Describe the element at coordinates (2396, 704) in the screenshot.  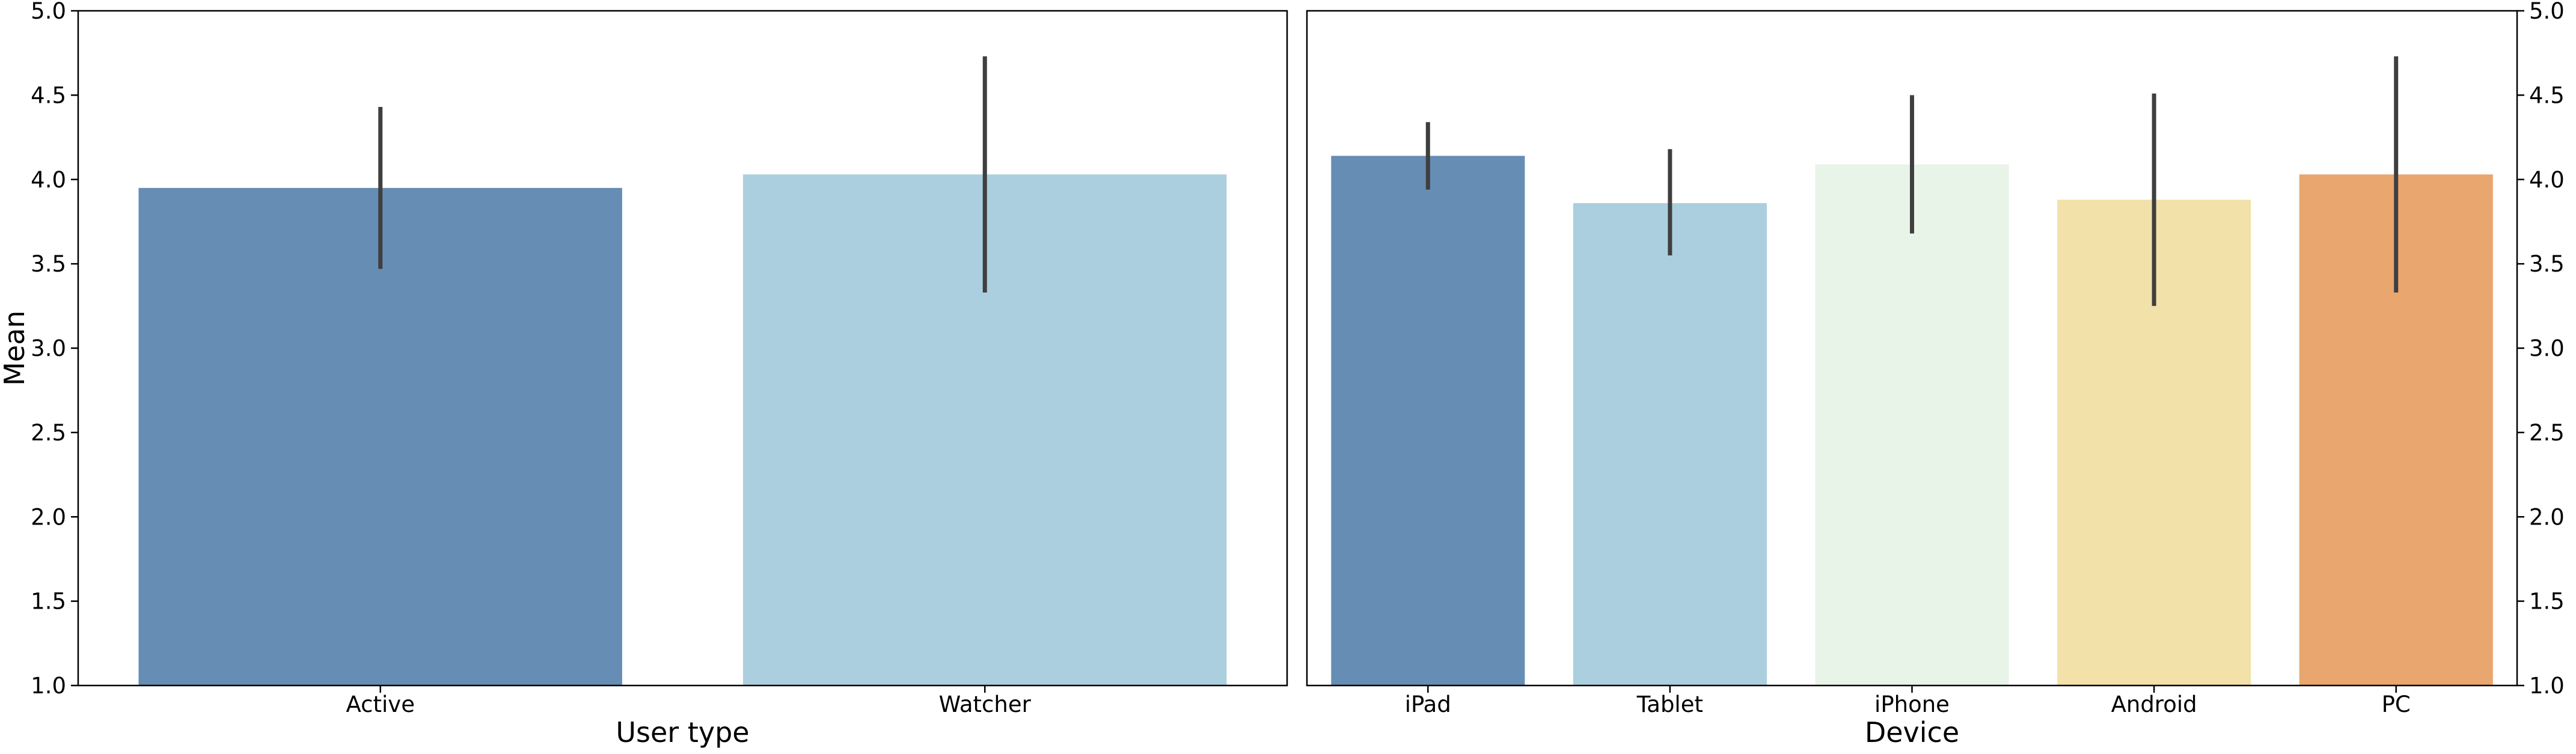
I see `x-tick-label: PC` at that location.